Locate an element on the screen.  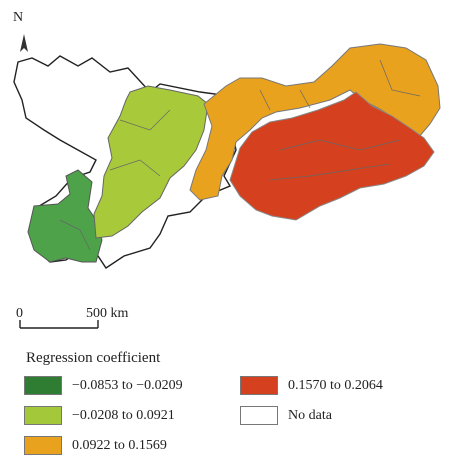
north-arrow-icon is located at coordinates (24, 43).